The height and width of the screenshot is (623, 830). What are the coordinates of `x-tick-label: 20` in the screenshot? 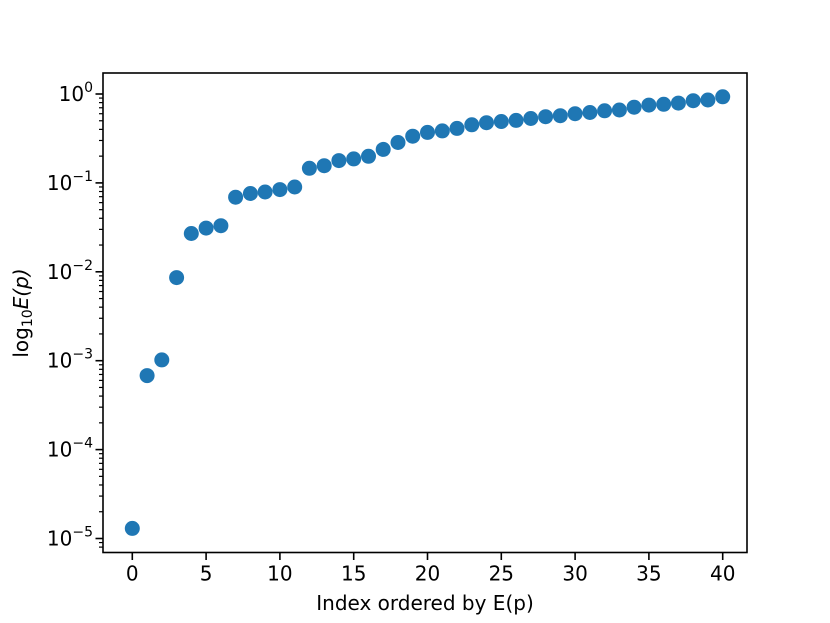 It's located at (427, 574).